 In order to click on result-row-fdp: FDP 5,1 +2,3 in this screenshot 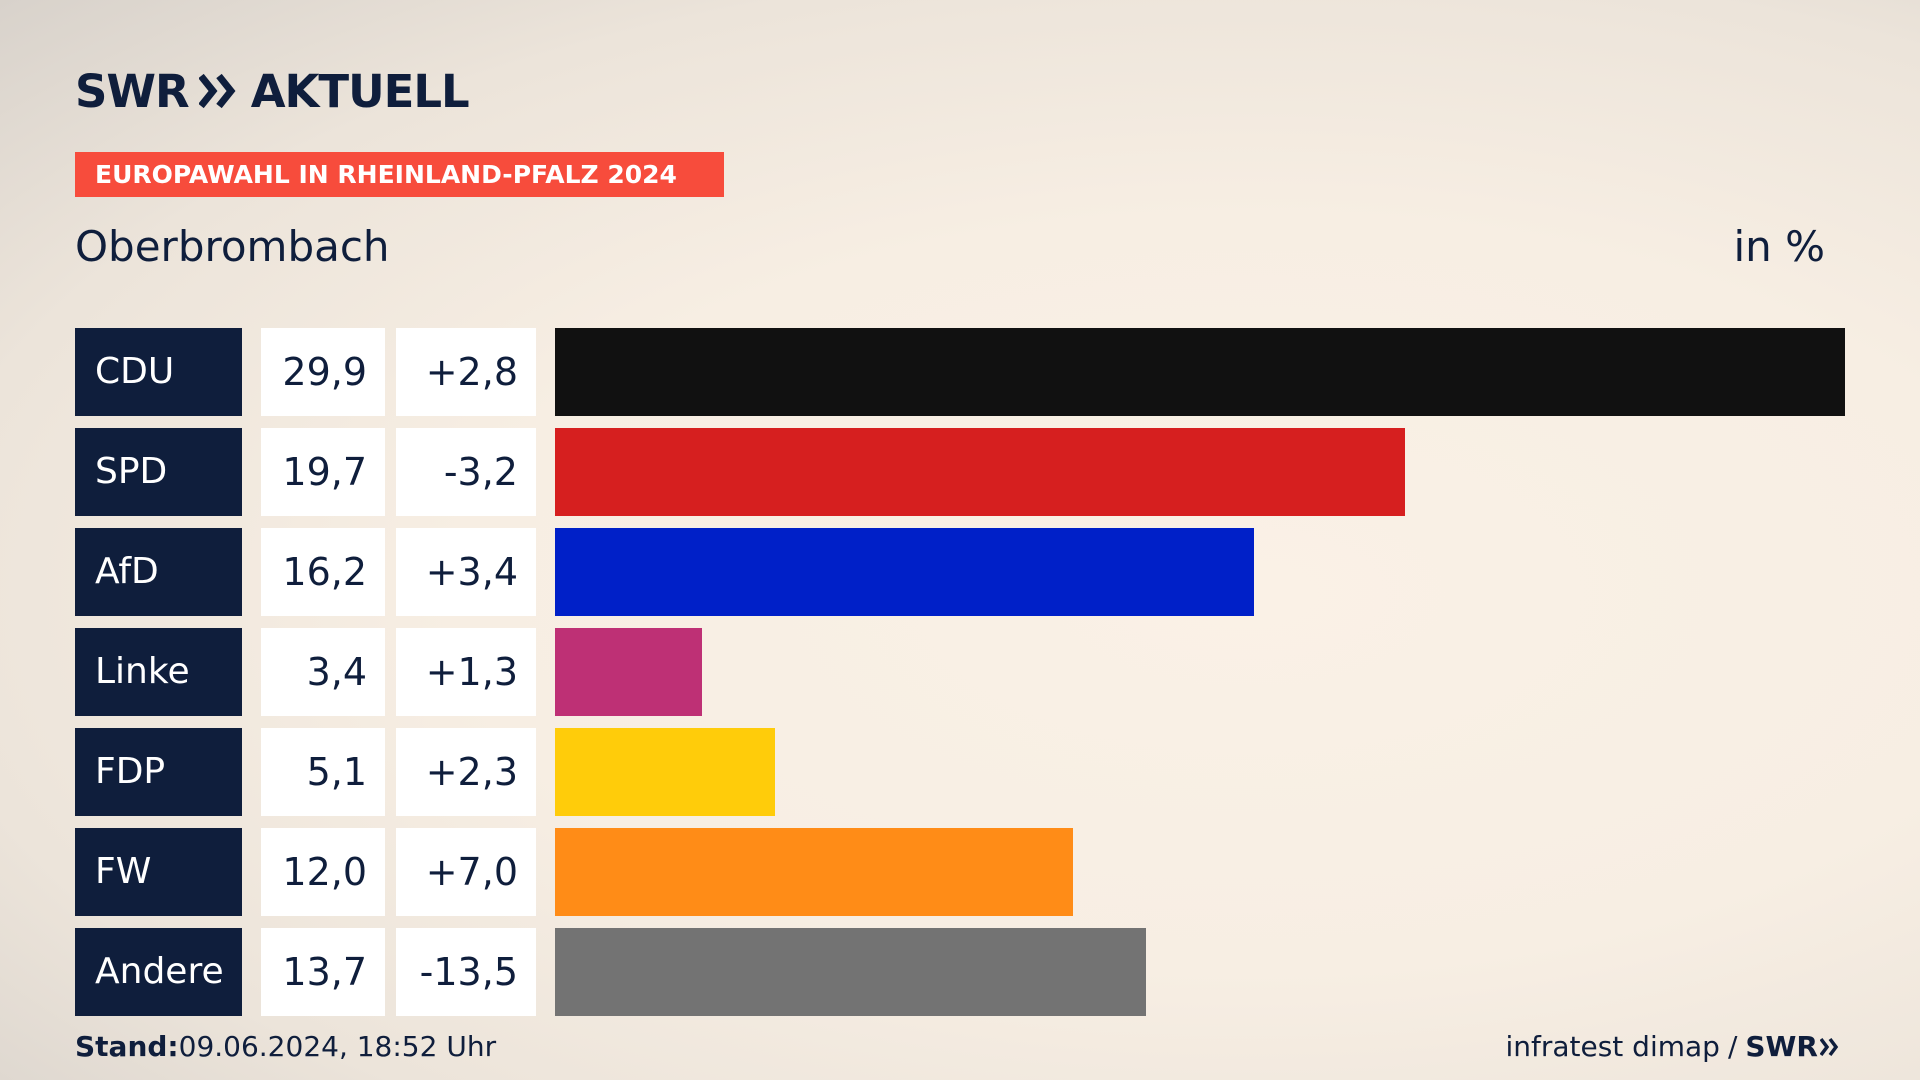, I will do `click(960, 772)`.